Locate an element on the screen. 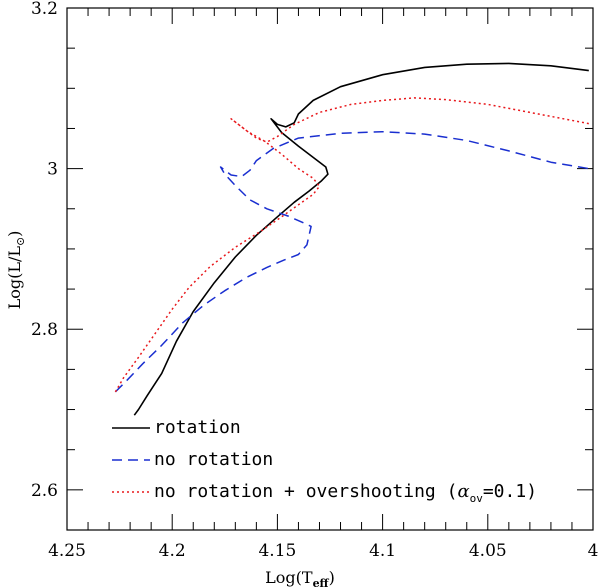 This screenshot has height=588, width=600. x-tick-label: 4.2 is located at coordinates (172, 551).